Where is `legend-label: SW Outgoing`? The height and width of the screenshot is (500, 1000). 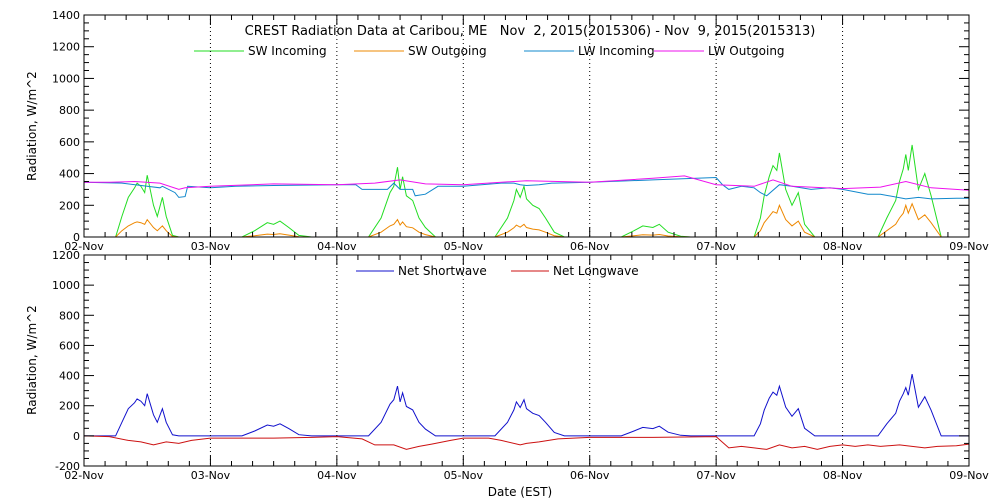
legend-label: SW Outgoing is located at coordinates (447, 51).